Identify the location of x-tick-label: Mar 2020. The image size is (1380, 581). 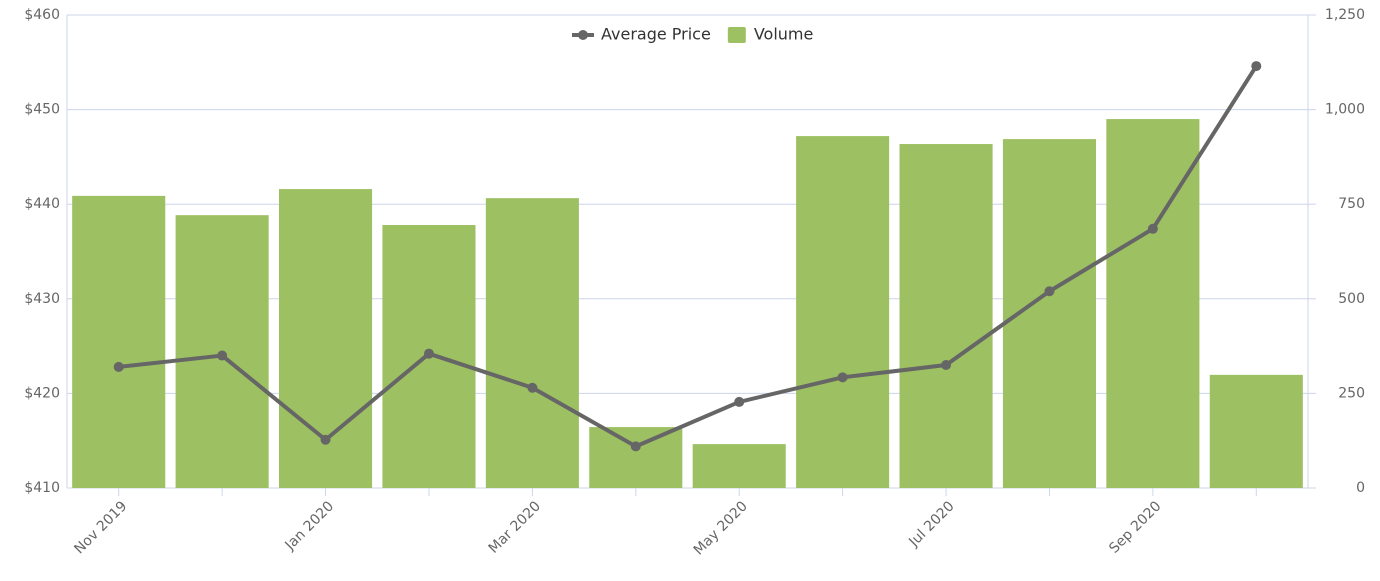
(515, 527).